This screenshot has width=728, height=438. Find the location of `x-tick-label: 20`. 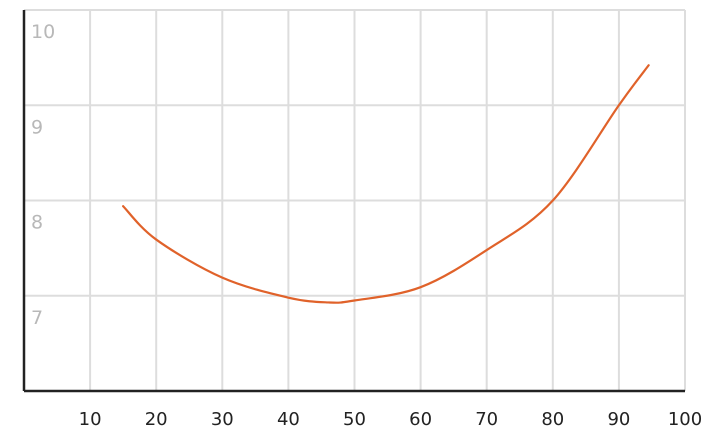

x-tick-label: 20 is located at coordinates (156, 419).